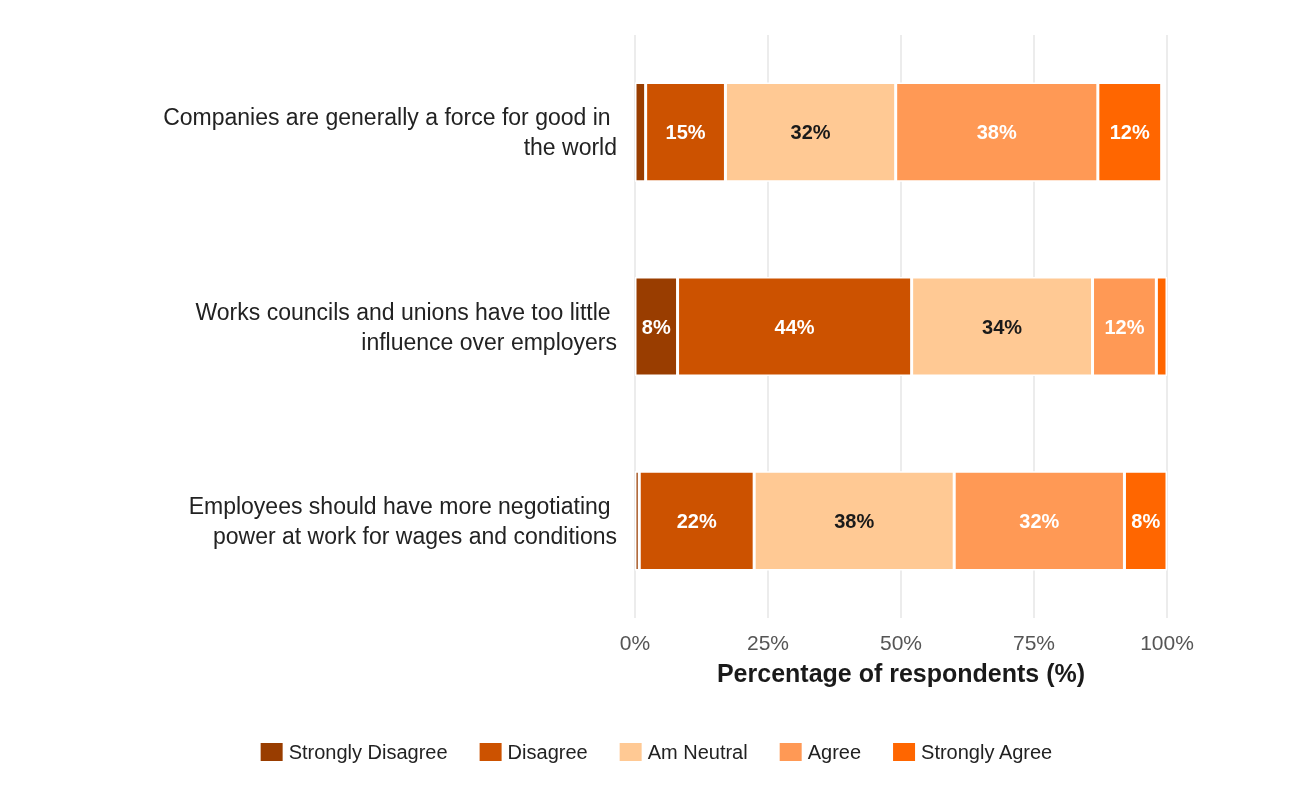 The image size is (1312, 786). I want to click on x-tick-label: 50%, so click(901, 642).